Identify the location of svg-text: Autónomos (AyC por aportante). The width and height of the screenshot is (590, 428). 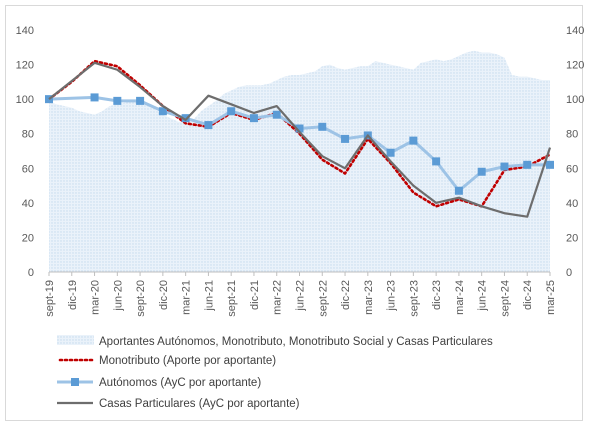
(180, 383).